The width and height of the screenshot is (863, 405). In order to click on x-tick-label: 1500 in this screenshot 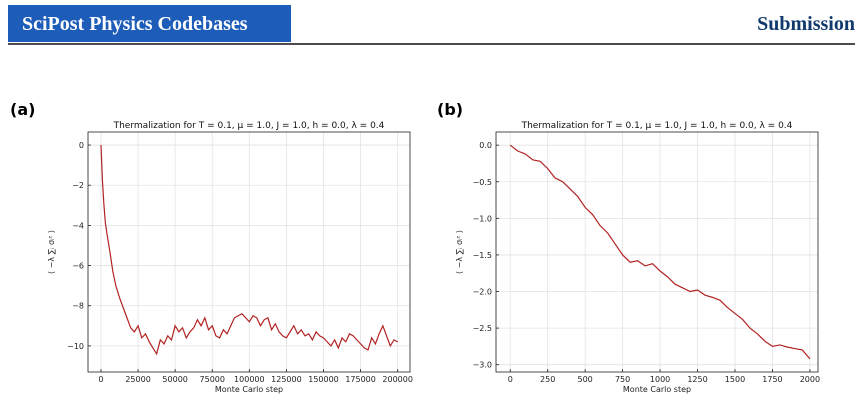, I will do `click(735, 379)`.